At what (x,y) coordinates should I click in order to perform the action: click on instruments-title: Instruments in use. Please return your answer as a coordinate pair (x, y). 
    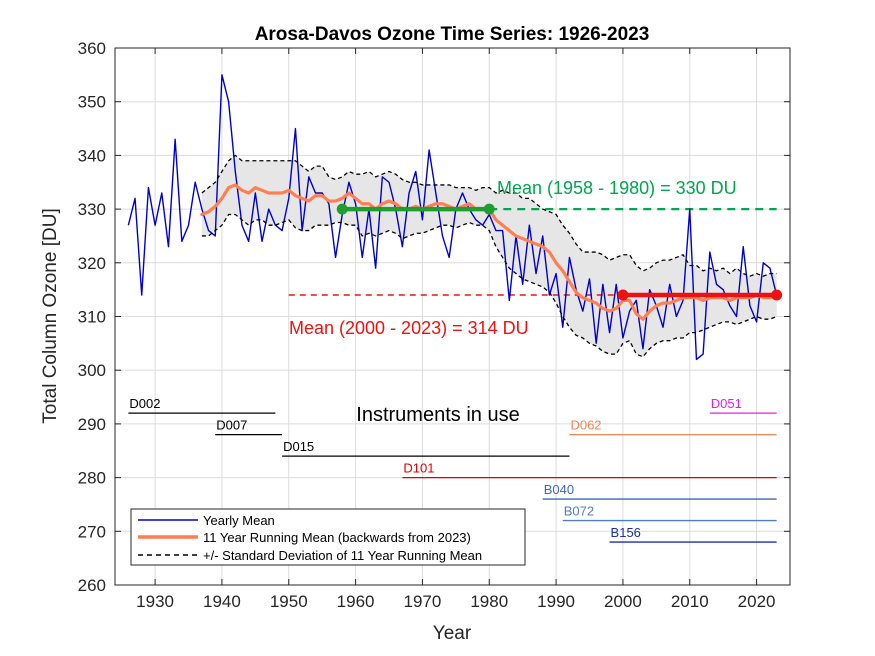
    Looking at the image, I should click on (437, 415).